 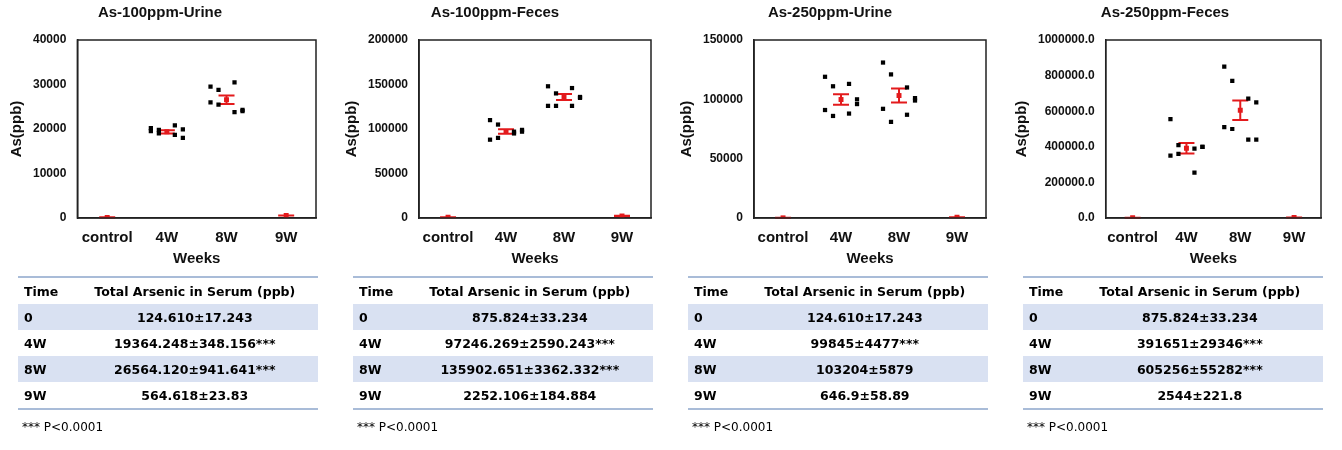 What do you see at coordinates (1070, 110) in the screenshot?
I see `y-tick-label: 600000.0` at bounding box center [1070, 110].